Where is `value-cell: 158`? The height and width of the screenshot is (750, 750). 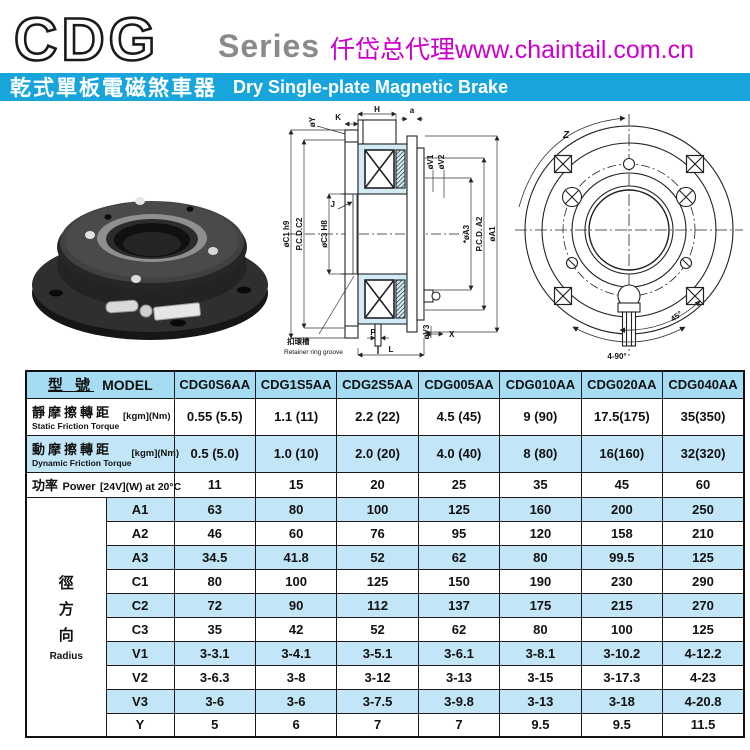
value-cell: 158 is located at coordinates (622, 533).